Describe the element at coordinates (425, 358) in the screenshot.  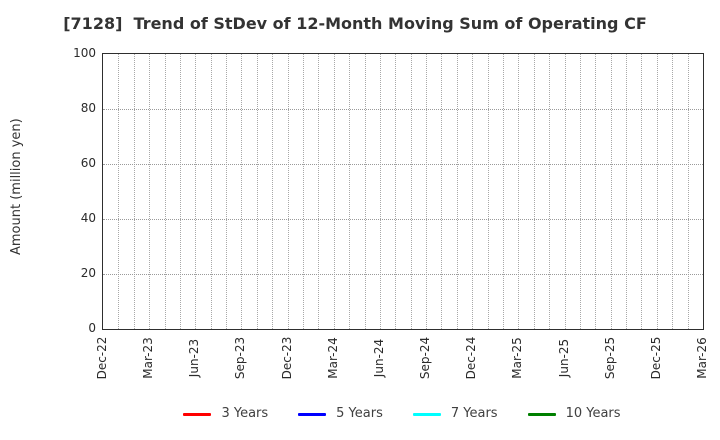
I see `x-tick-label: Sep-24` at that location.